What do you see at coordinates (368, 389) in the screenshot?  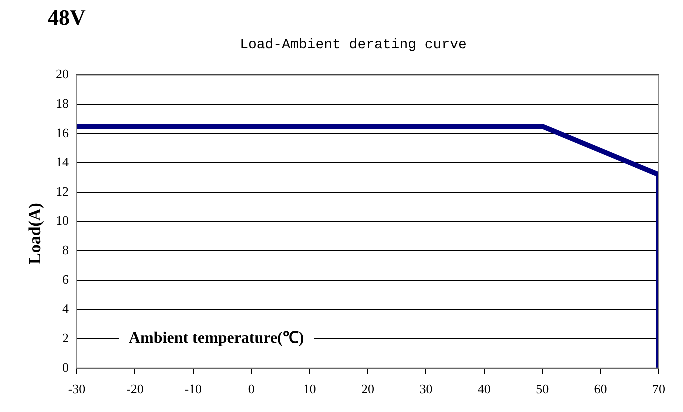 I see `x-tick-label: 20` at bounding box center [368, 389].